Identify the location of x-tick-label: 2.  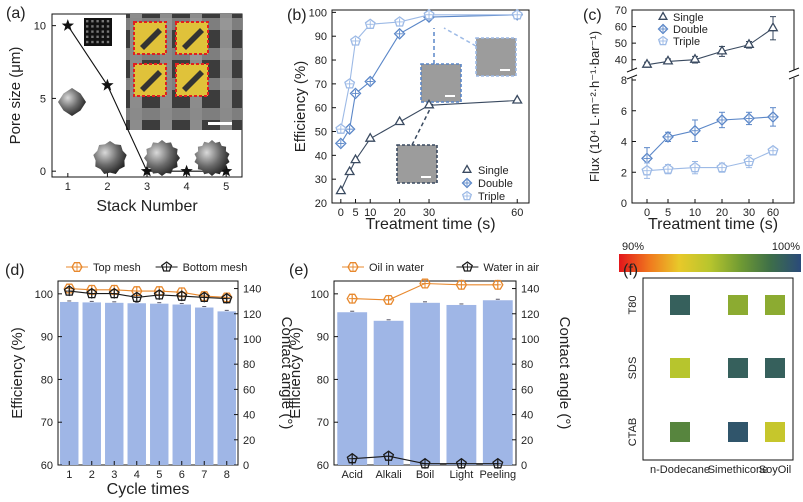
(107, 187).